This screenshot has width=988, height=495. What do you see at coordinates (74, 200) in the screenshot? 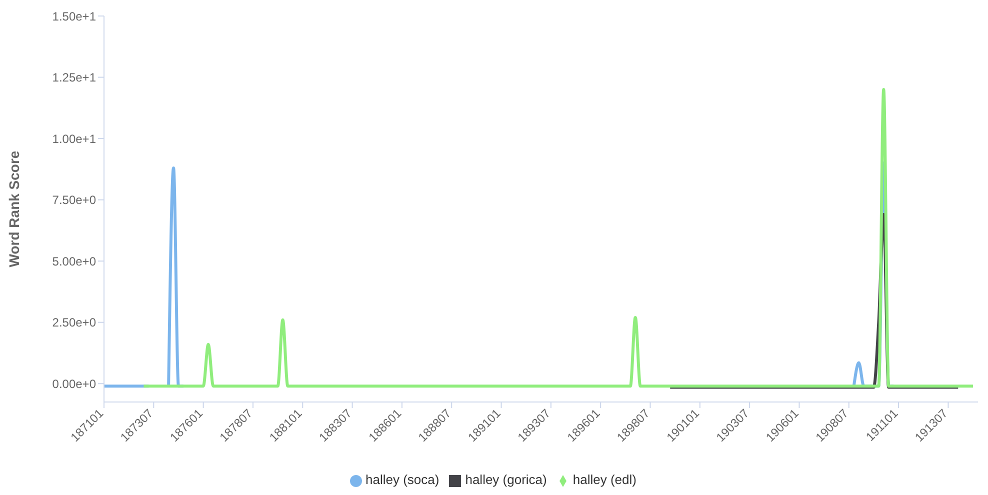
I see `y-tick-label: 7.50e+0` at bounding box center [74, 200].